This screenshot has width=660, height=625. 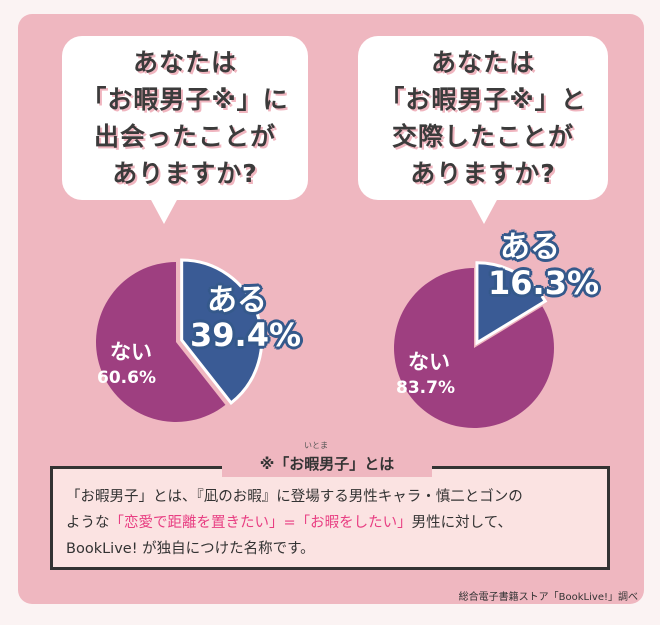 What do you see at coordinates (88, 523) in the screenshot?
I see `definition-line-2-pre: ような` at bounding box center [88, 523].